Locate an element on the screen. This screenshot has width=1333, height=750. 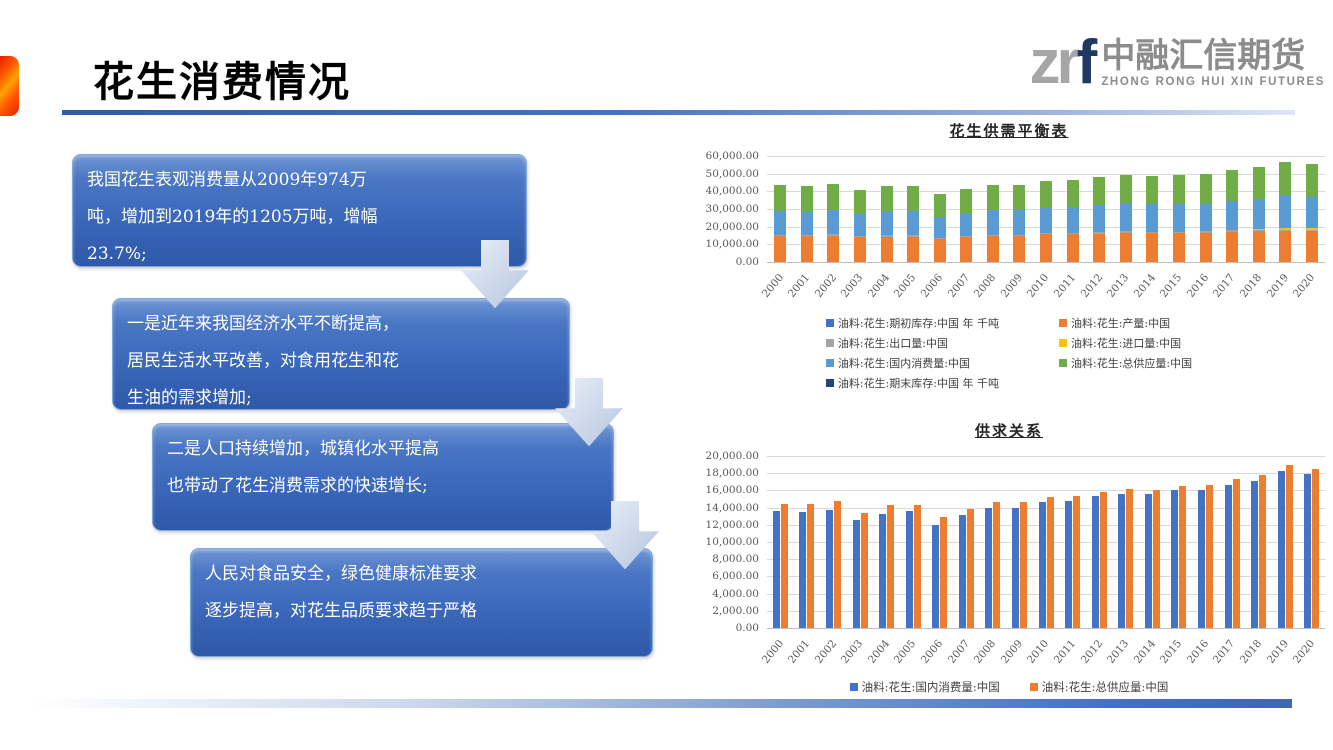
bar-group: 2012 is located at coordinates (1095, 228).